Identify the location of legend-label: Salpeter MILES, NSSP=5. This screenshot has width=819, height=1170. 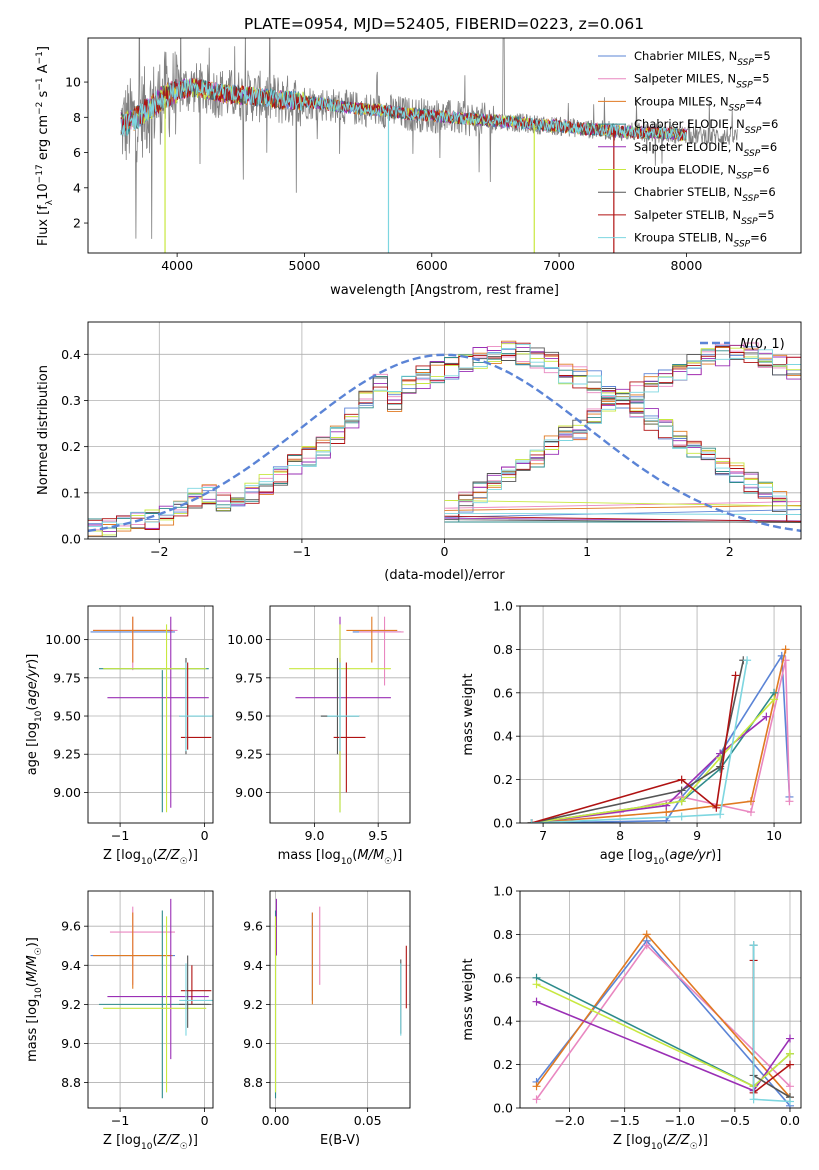
(702, 81).